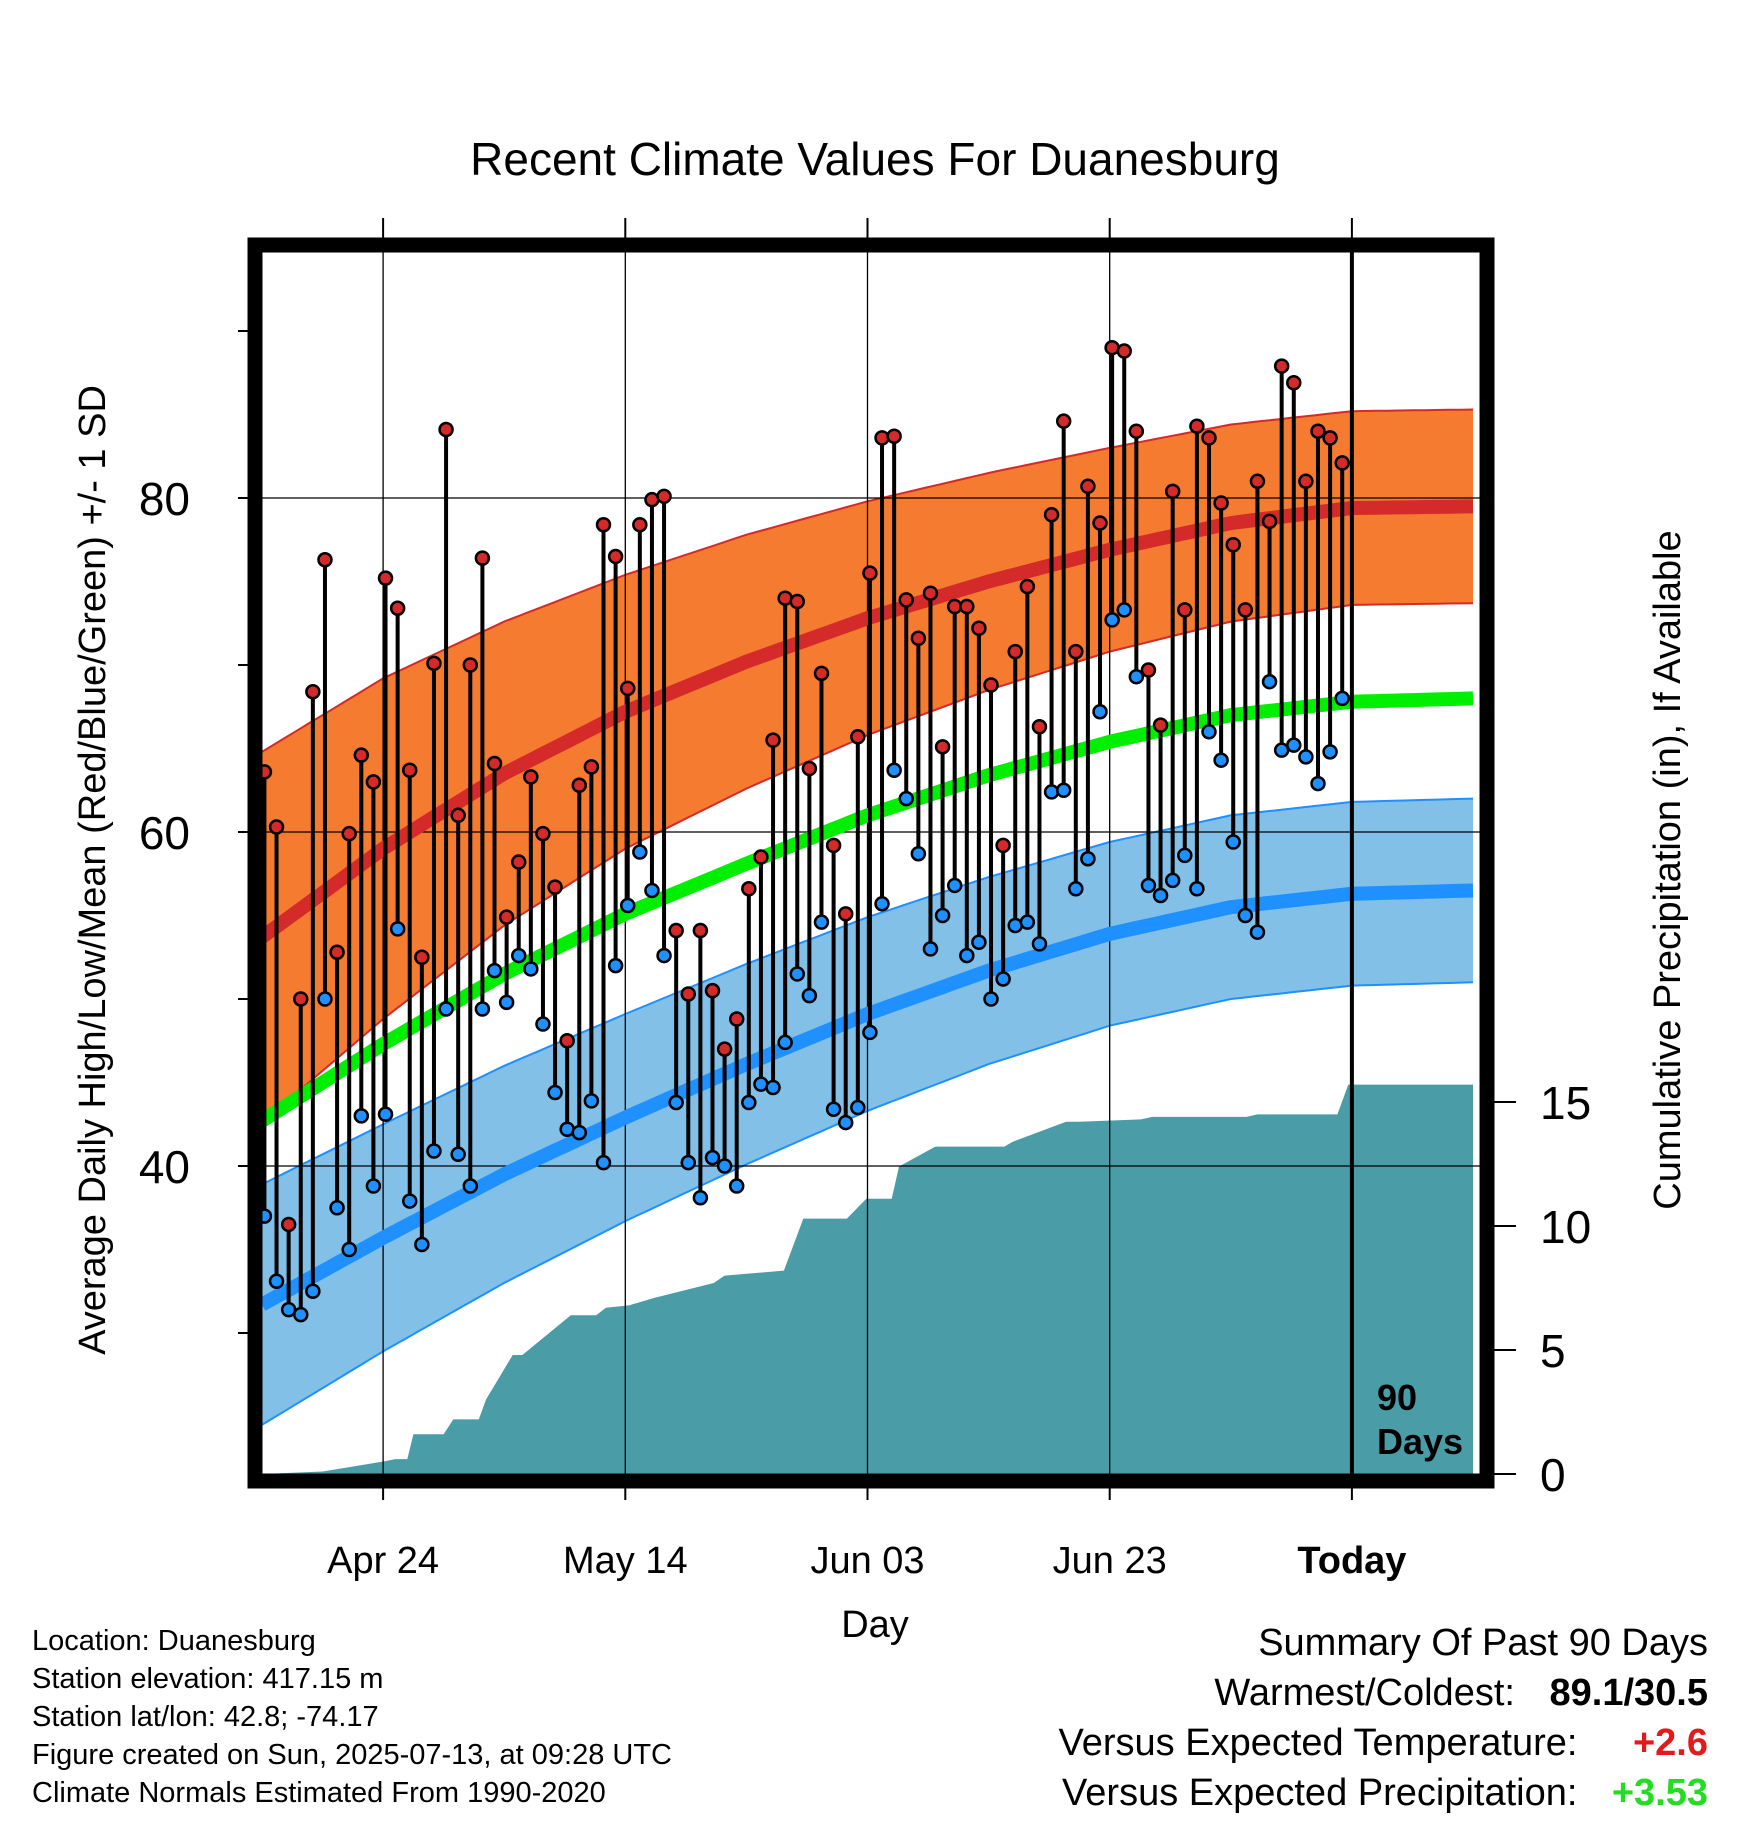 Image resolution: width=1748 pixels, height=1828 pixels. What do you see at coordinates (319, 1793) in the screenshot?
I see `normals-text: Climate Normals Estimated From 1990-2020` at bounding box center [319, 1793].